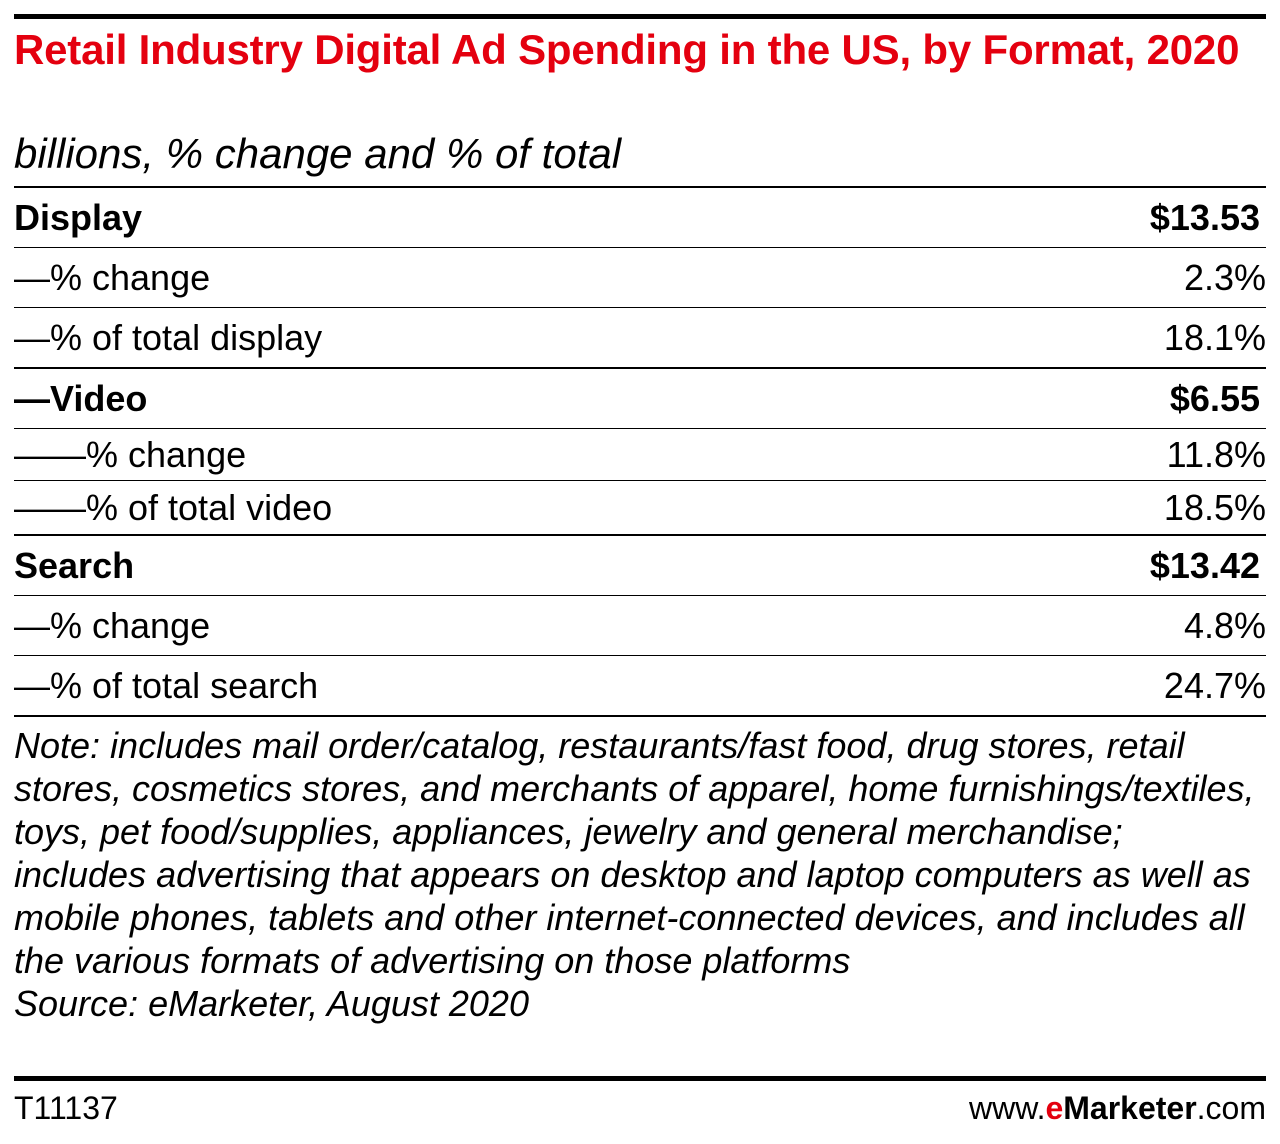  Describe the element at coordinates (1130, 1108) in the screenshot. I see `brand-name: Marketer` at that location.